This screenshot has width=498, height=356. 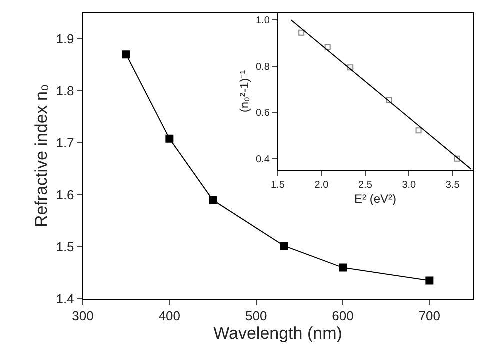 I want to click on y-tick-label: 1.0, so click(x=263, y=20).